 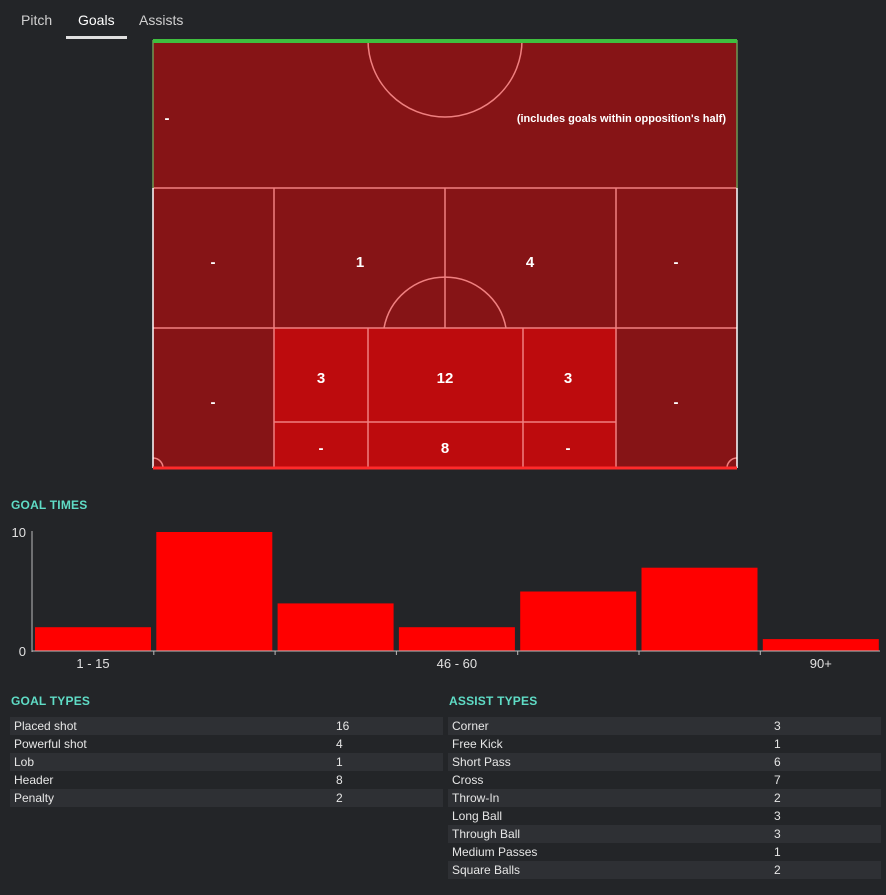 What do you see at coordinates (339, 780) in the screenshot?
I see `goal-types-value: 8` at bounding box center [339, 780].